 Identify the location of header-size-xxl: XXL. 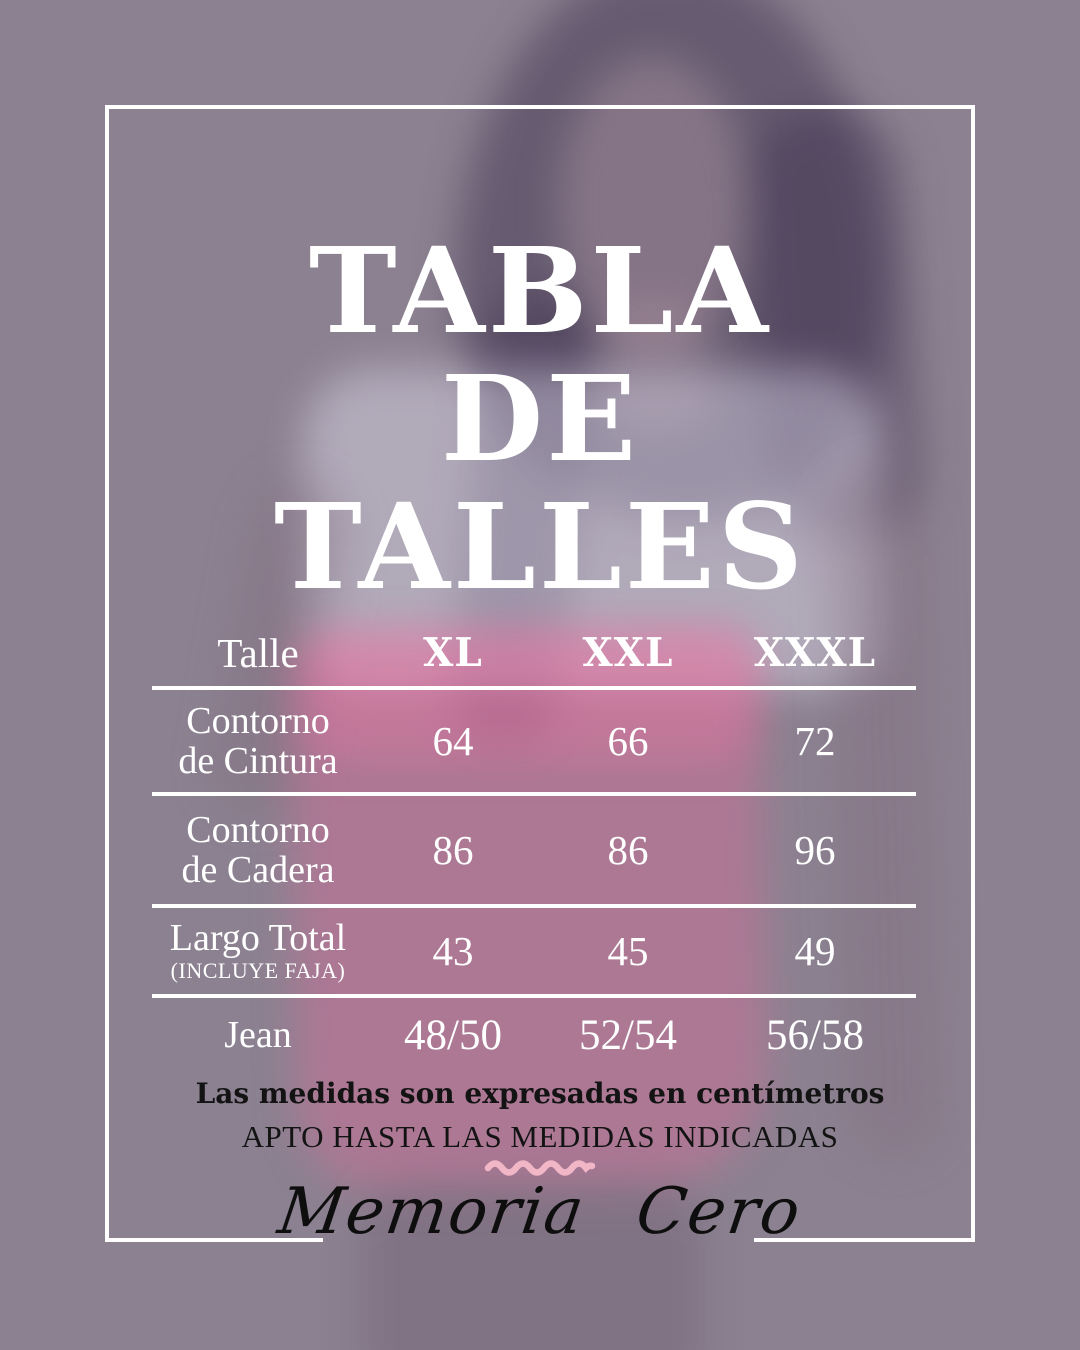
(628, 653).